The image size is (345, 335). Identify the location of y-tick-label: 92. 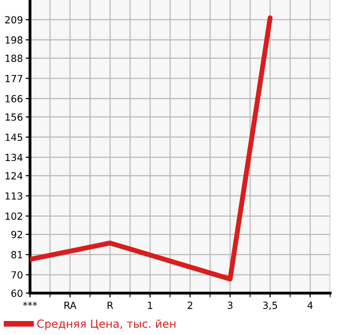
(16, 234).